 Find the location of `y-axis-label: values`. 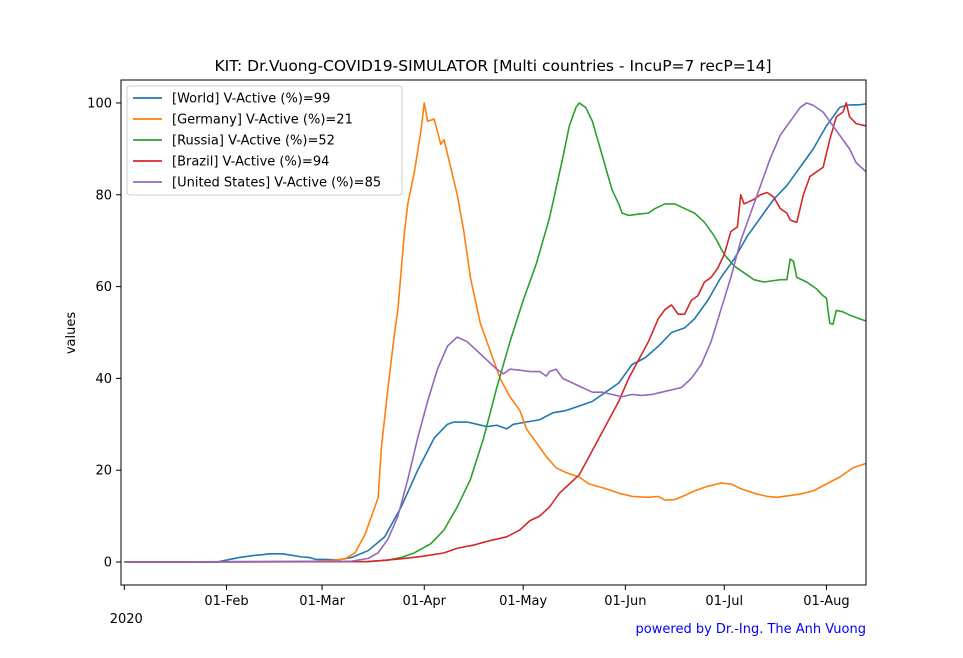

y-axis-label: values is located at coordinates (71, 333).